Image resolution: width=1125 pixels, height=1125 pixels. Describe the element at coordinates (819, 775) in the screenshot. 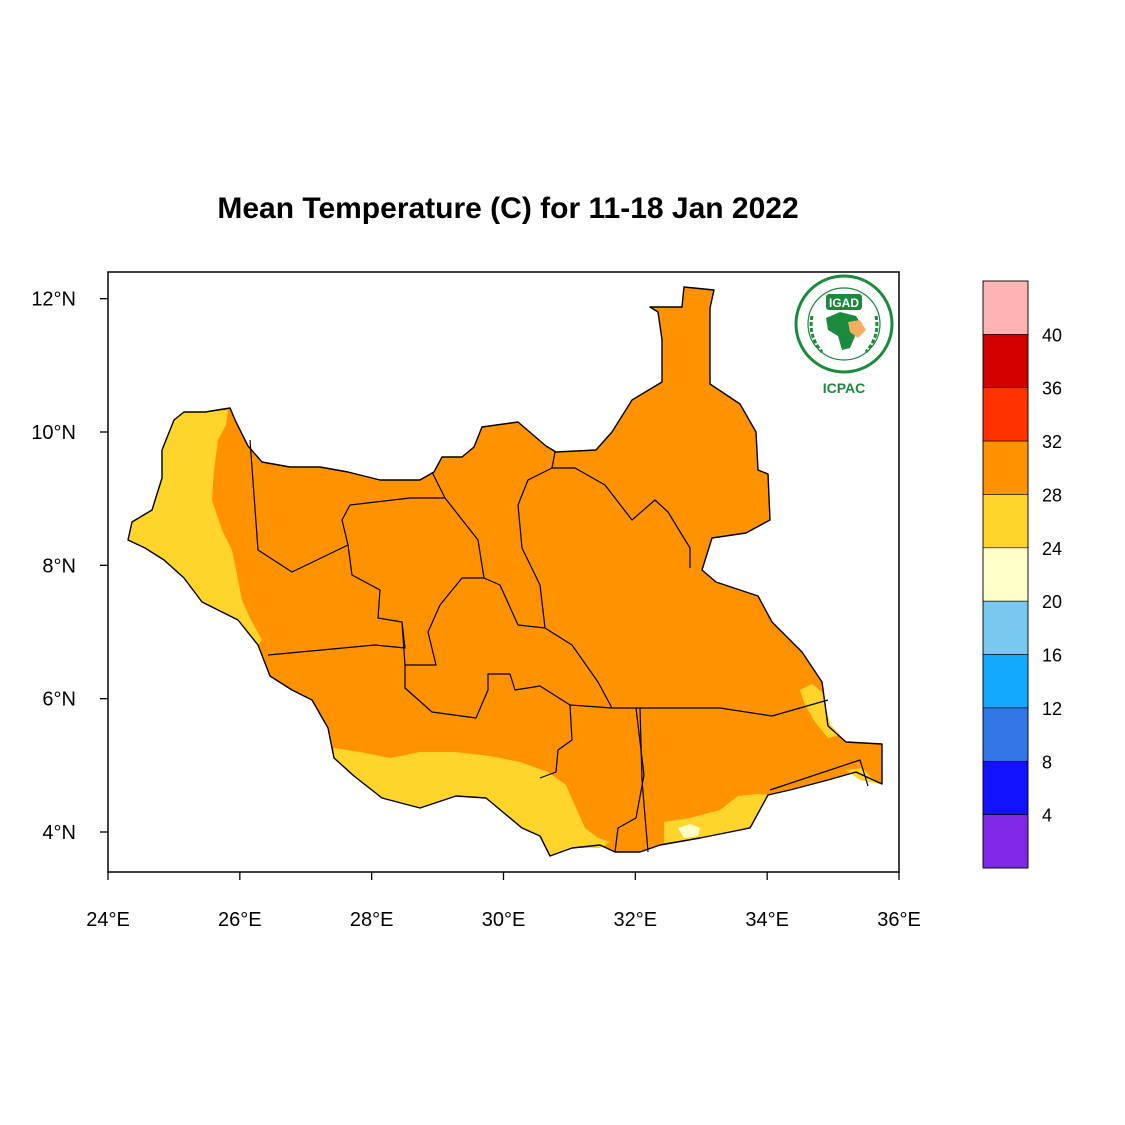

I see `boundary-far-east` at that location.